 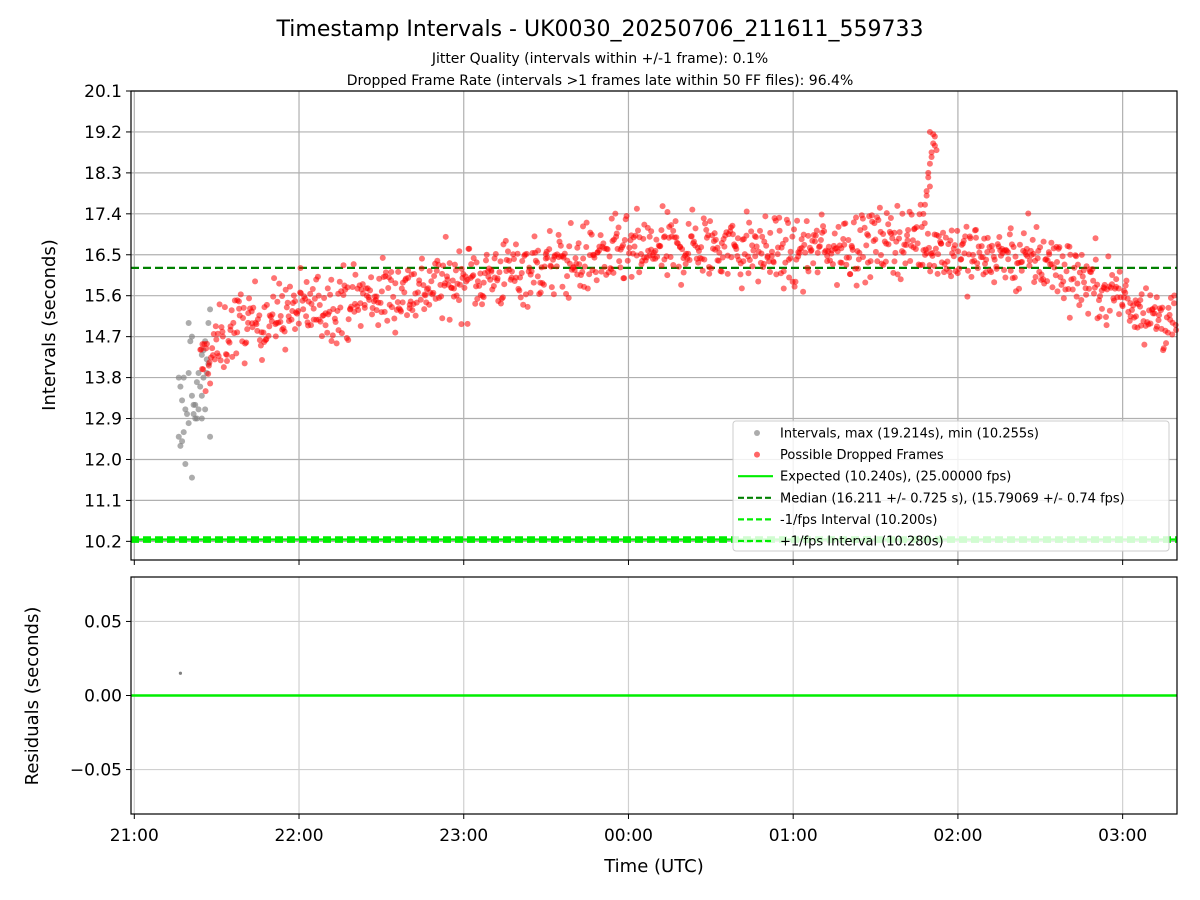 I want to click on legend-box, so click(x=951, y=486).